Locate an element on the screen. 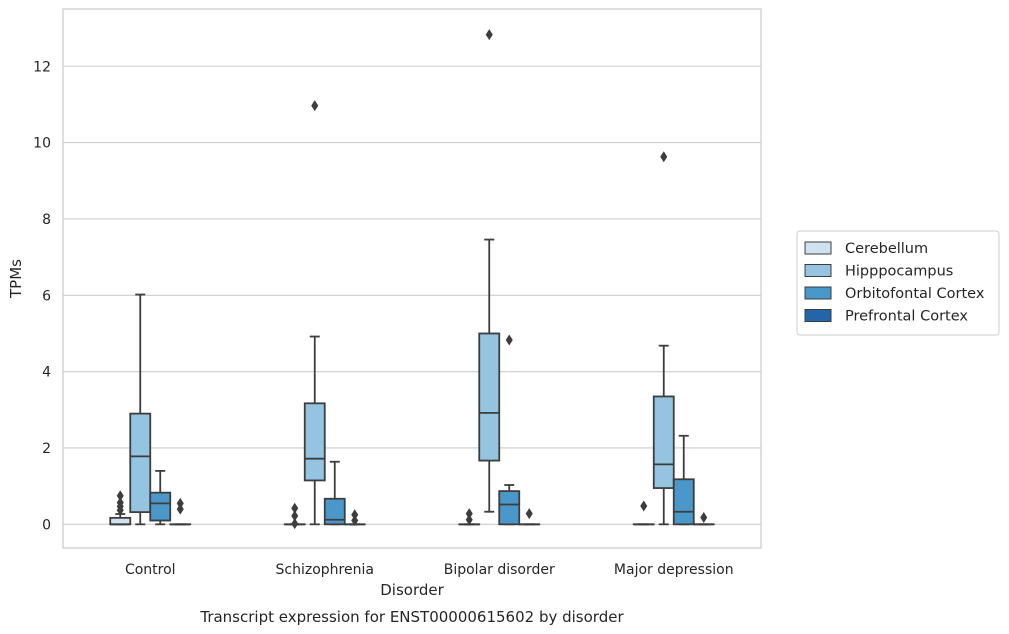  y-tick-label: 2 is located at coordinates (46, 449).